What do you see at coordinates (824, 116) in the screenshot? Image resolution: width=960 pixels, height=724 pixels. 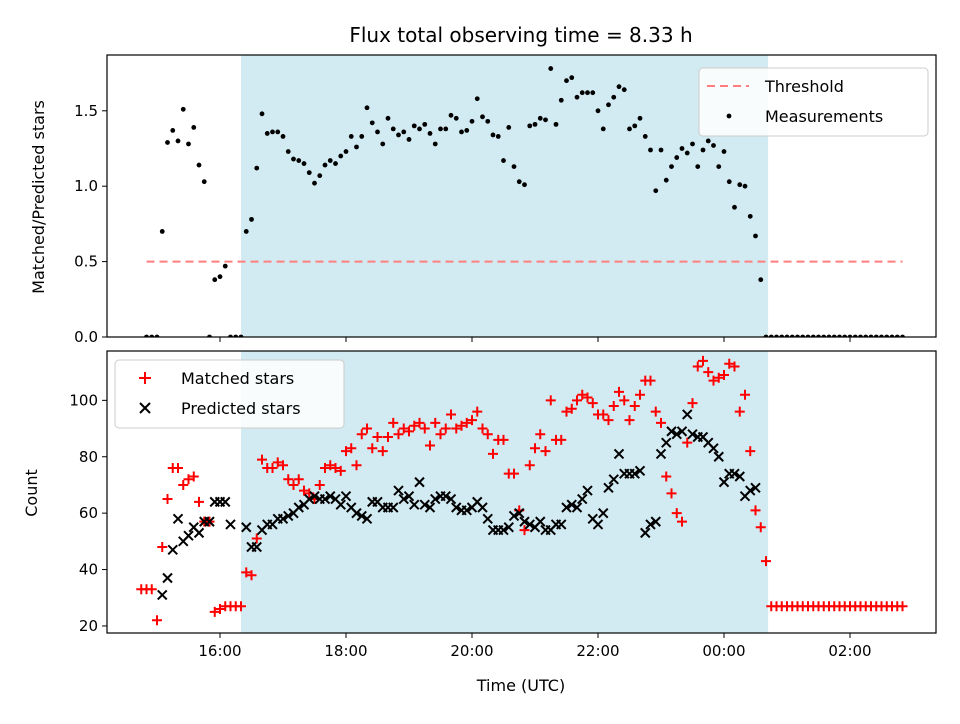 I see `legend-entry-label: Measurements` at bounding box center [824, 116].